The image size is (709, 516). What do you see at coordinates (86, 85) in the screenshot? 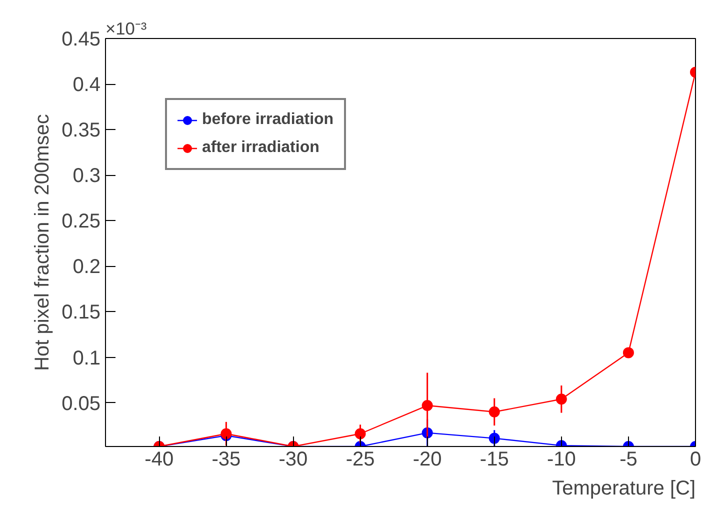
I see `y-tick-label: 0.4` at bounding box center [86, 85].